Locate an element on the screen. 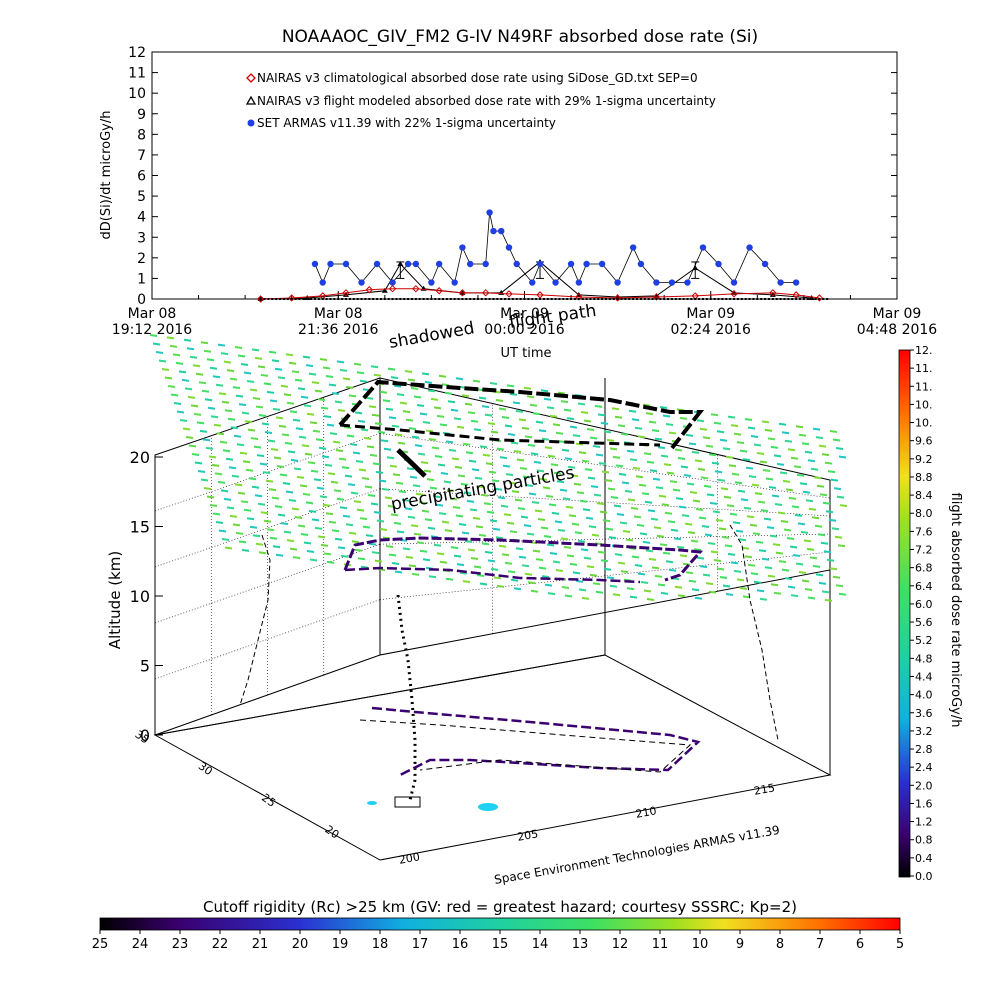 This screenshot has width=1000, height=1000. altitude-tick-label: 0 is located at coordinates (145, 735).